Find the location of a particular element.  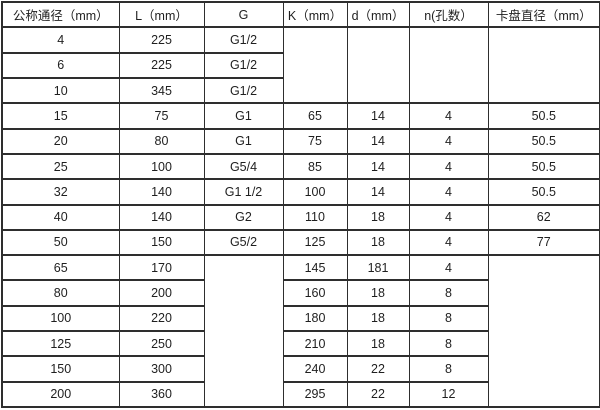

table-cell: 220 is located at coordinates (161, 318).